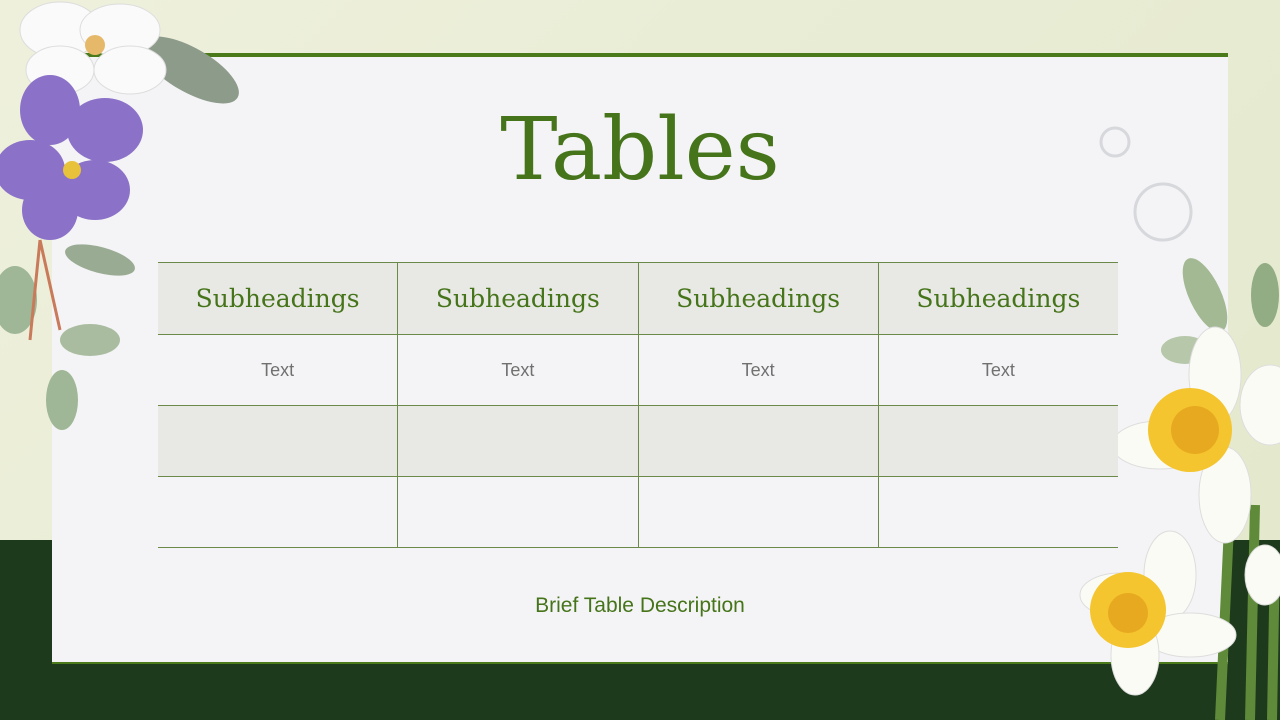 The height and width of the screenshot is (720, 1280). What do you see at coordinates (1146, 184) in the screenshot?
I see `bubble-decoration` at bounding box center [1146, 184].